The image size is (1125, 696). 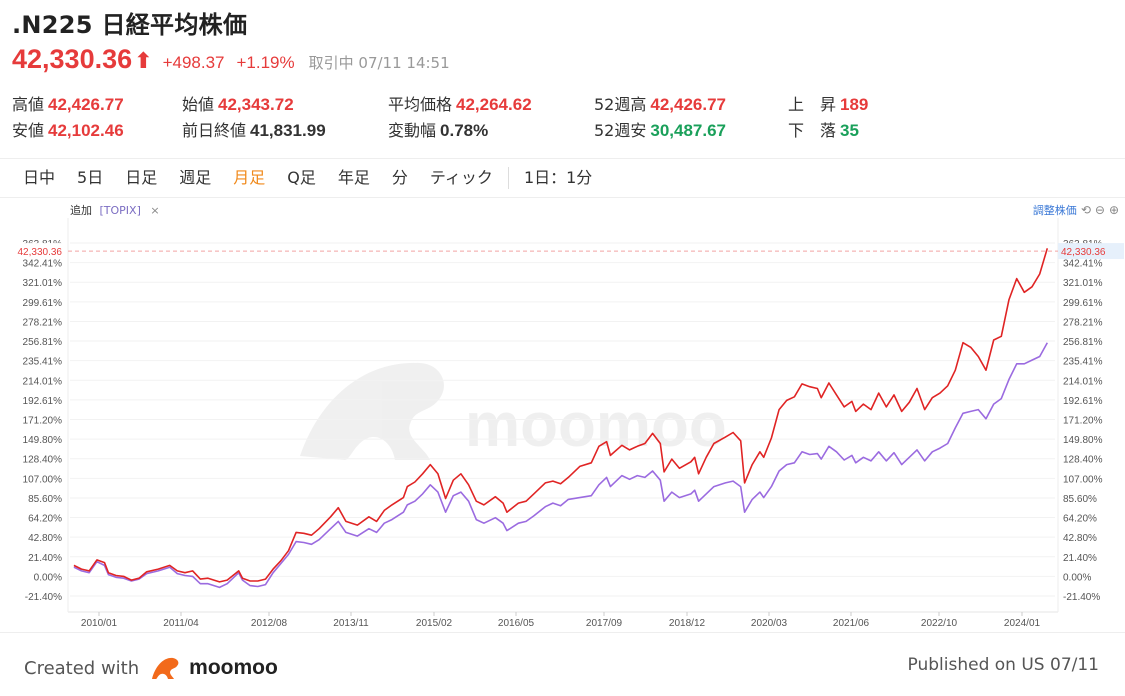 What do you see at coordinates (1054, 210) in the screenshot?
I see `adjusted-price-toggle: 調整株価` at bounding box center [1054, 210].